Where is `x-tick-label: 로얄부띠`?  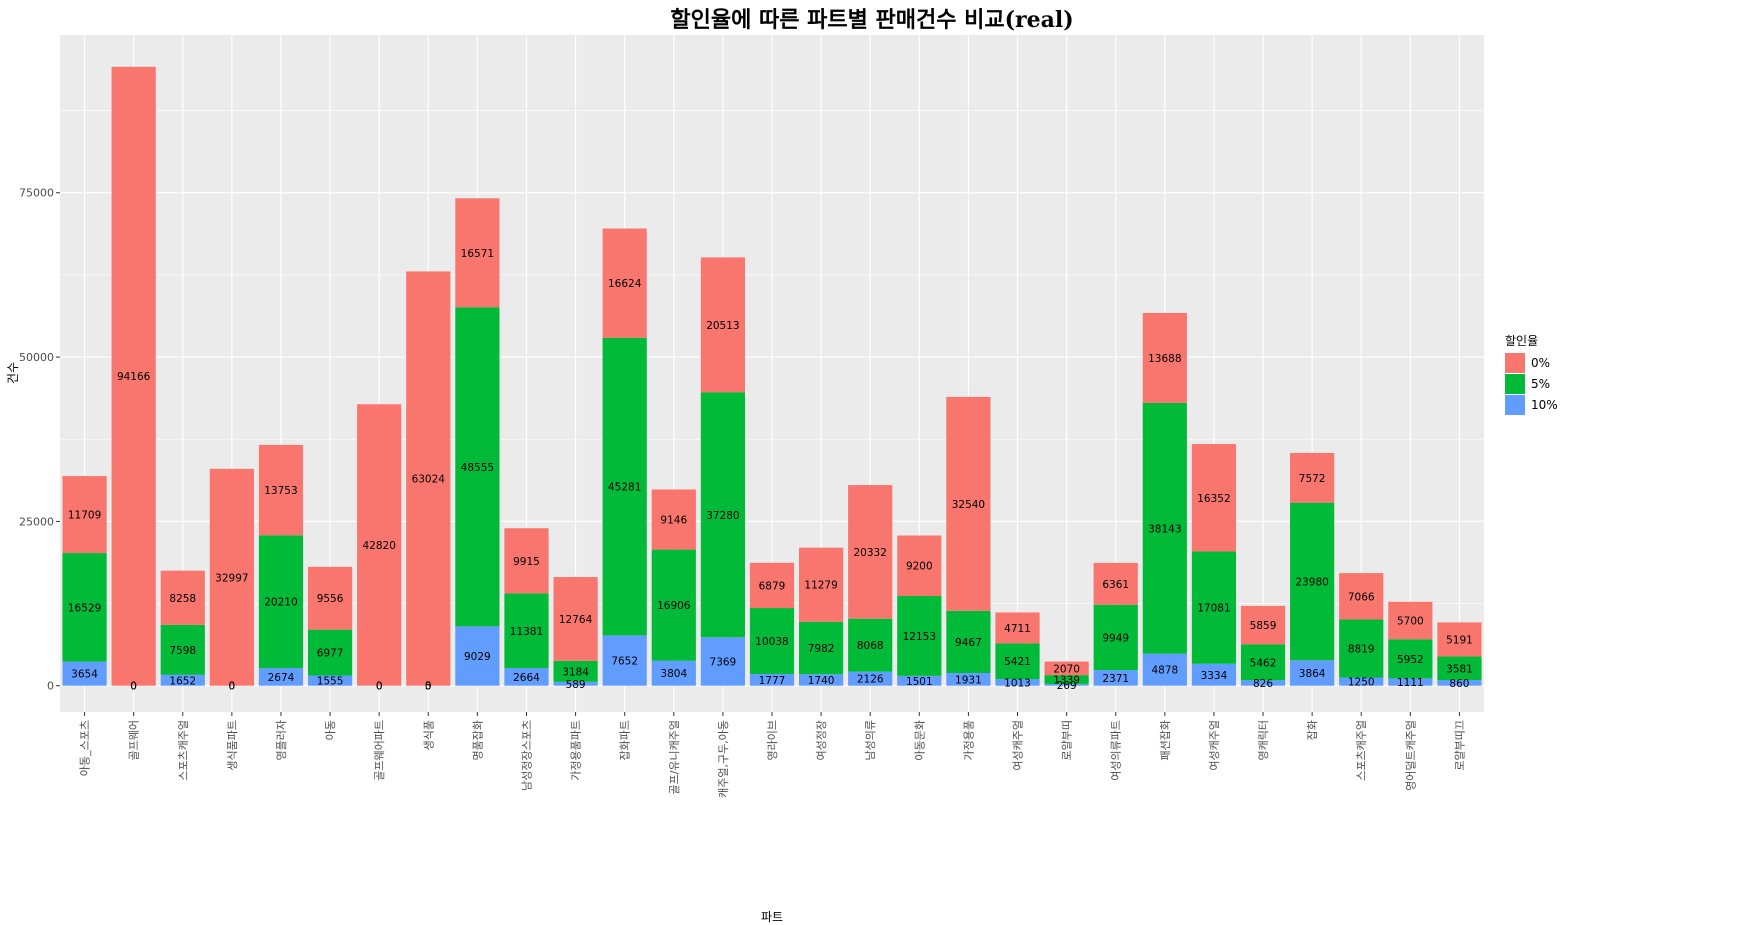 x-tick-label: 로얄부띠 is located at coordinates (1067, 740).